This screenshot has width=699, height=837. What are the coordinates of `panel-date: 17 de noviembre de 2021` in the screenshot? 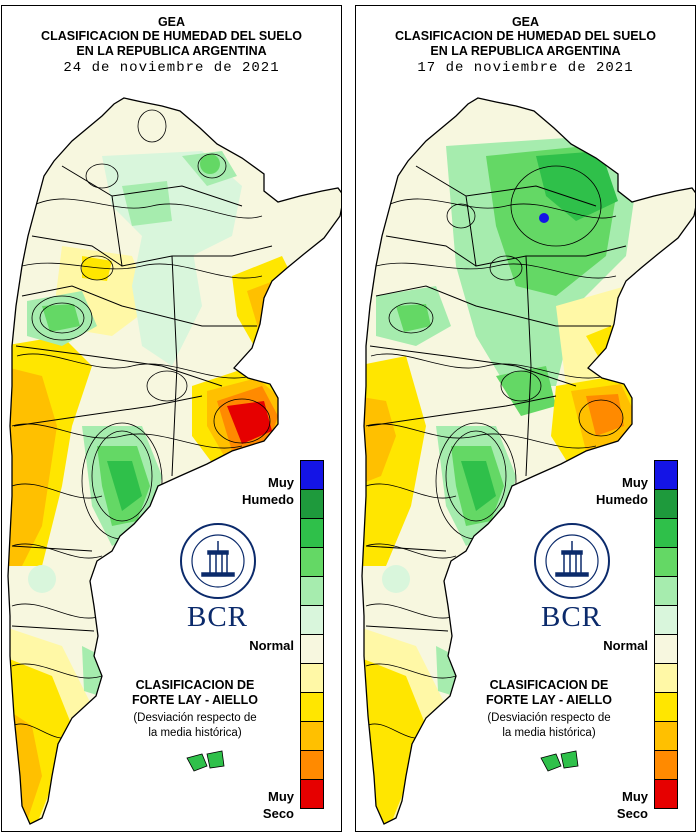 It's located at (525, 68).